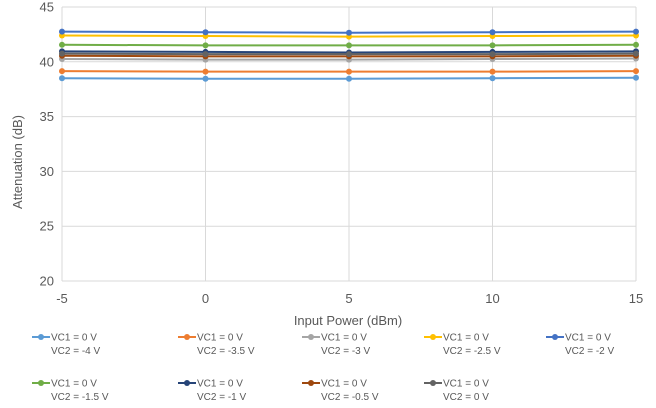 This screenshot has height=408, width=656. Describe the element at coordinates (340, 391) in the screenshot. I see `legend-item: VC1 = 0 V VC2 = -0.5 V` at that location.